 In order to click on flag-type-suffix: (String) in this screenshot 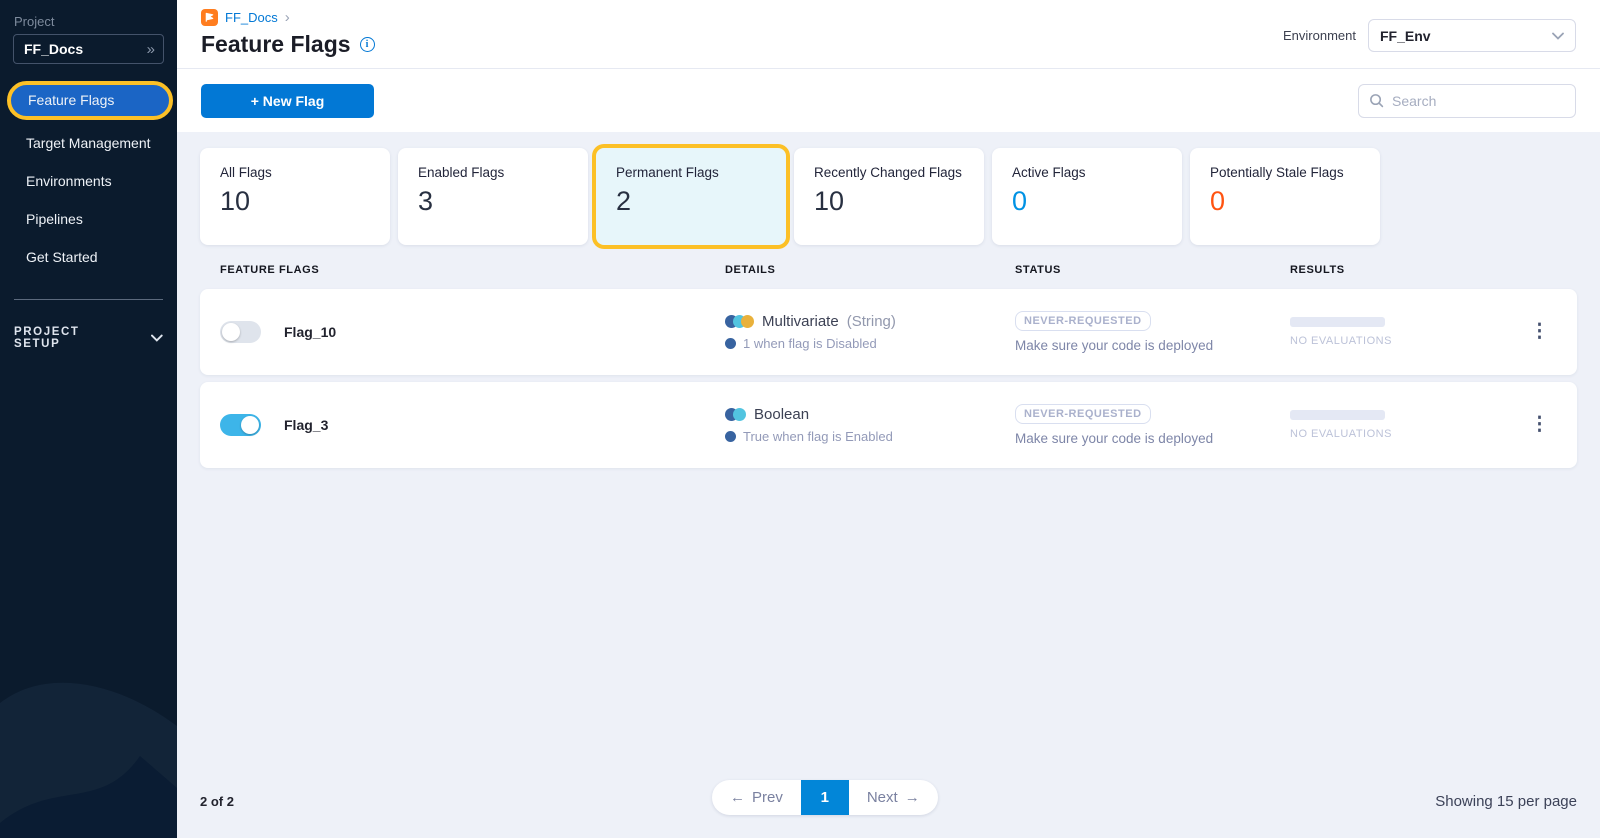, I will do `click(871, 321)`.